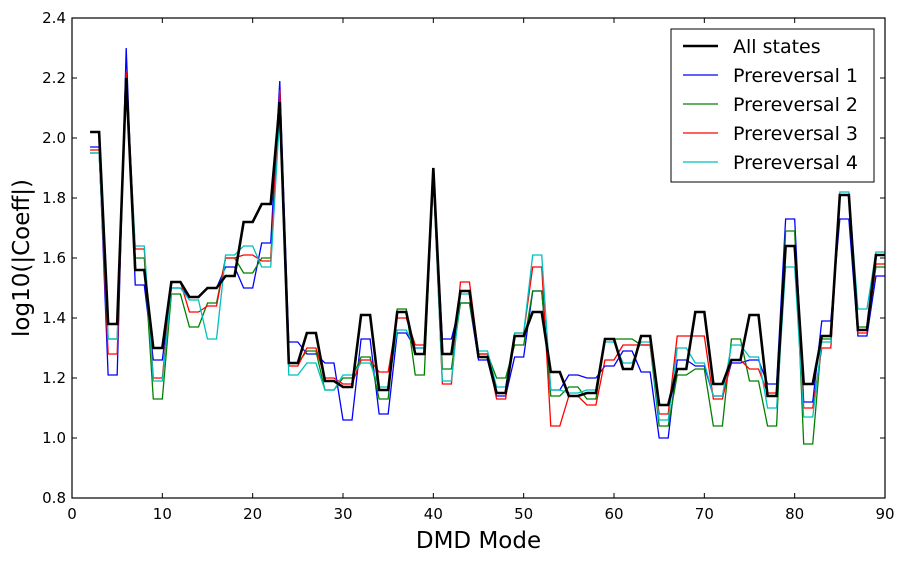 The height and width of the screenshot is (563, 904). What do you see at coordinates (54, 258) in the screenshot?
I see `y-tick-label: 1.6` at bounding box center [54, 258].